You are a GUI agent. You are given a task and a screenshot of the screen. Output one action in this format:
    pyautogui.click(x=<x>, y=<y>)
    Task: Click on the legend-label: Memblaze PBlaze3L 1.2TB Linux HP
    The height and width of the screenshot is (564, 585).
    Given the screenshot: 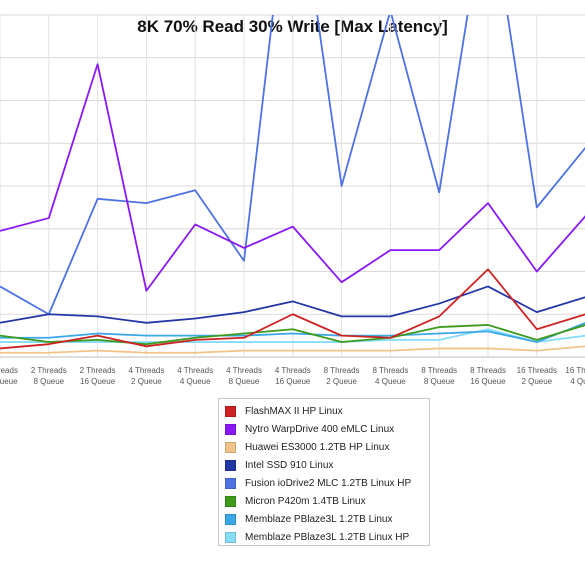 What is the action you would take?
    pyautogui.click(x=327, y=537)
    